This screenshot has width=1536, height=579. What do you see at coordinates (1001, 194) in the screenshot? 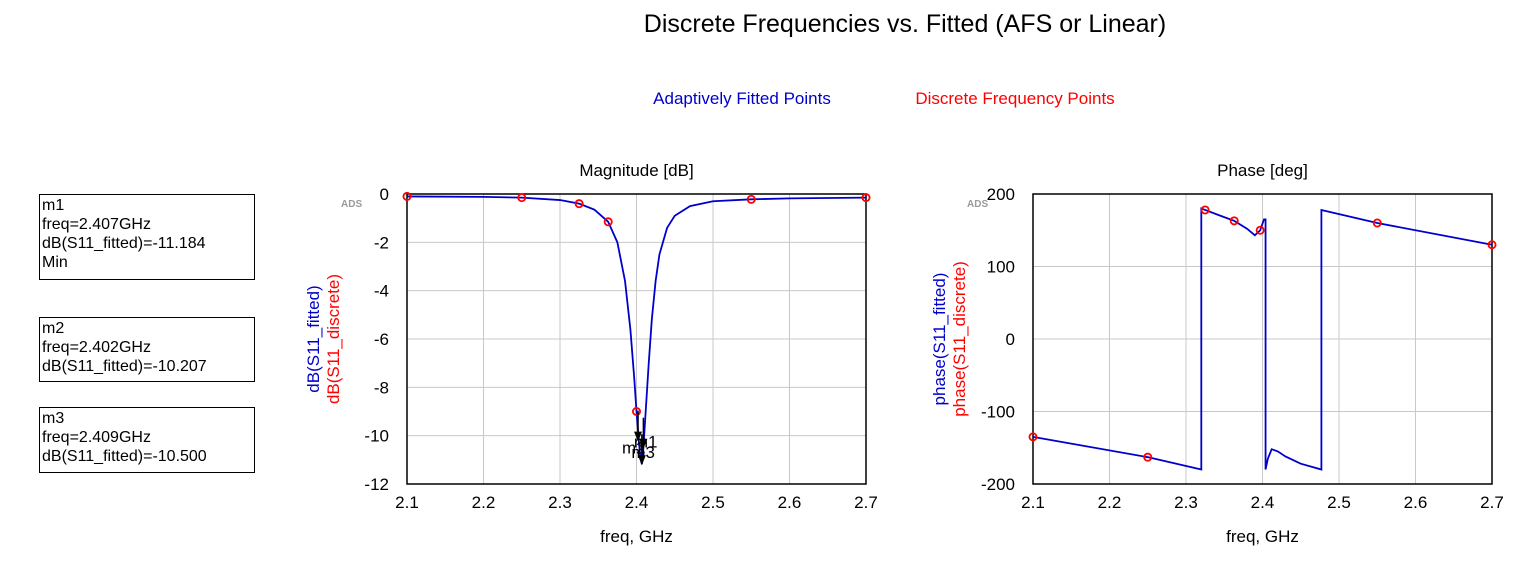
I see `phase-ytick-label: 200` at bounding box center [1001, 194].